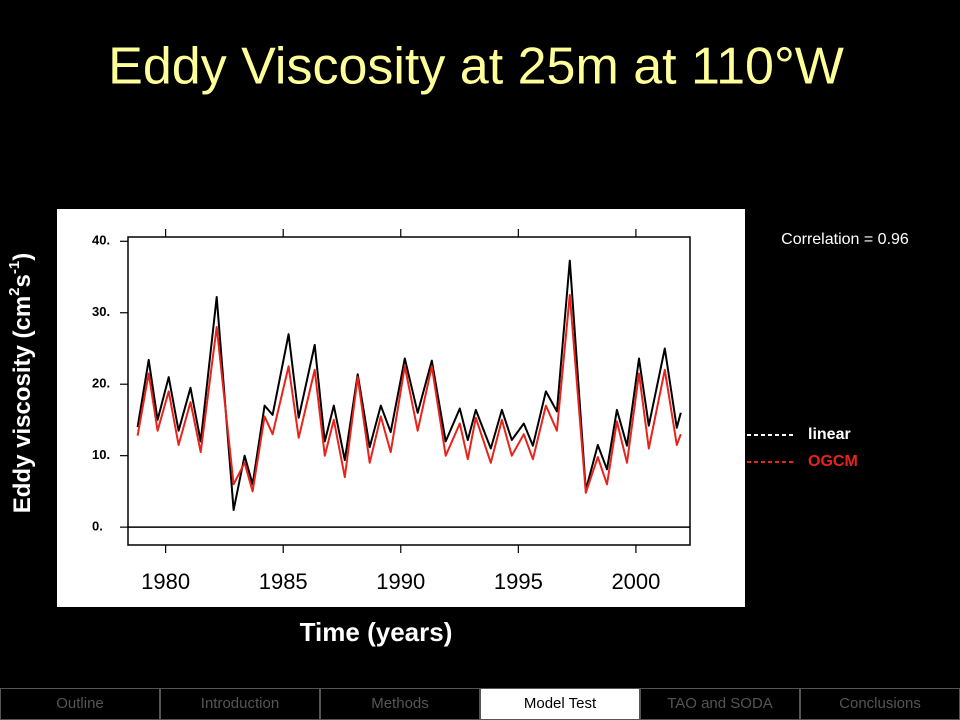  Describe the element at coordinates (22, 257) in the screenshot. I see `label-part: )` at that location.